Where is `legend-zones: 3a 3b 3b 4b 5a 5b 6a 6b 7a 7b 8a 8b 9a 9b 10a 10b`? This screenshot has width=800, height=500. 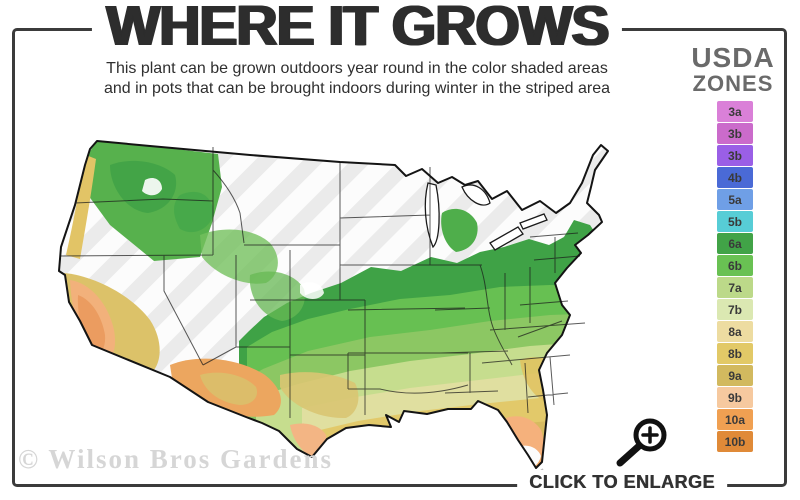
legend-zones: 3a 3b 3b 4b 5a 5b 6a 6b 7a 7b 8a 8b 9a 9b 10a 10b is located at coordinates (735, 277).